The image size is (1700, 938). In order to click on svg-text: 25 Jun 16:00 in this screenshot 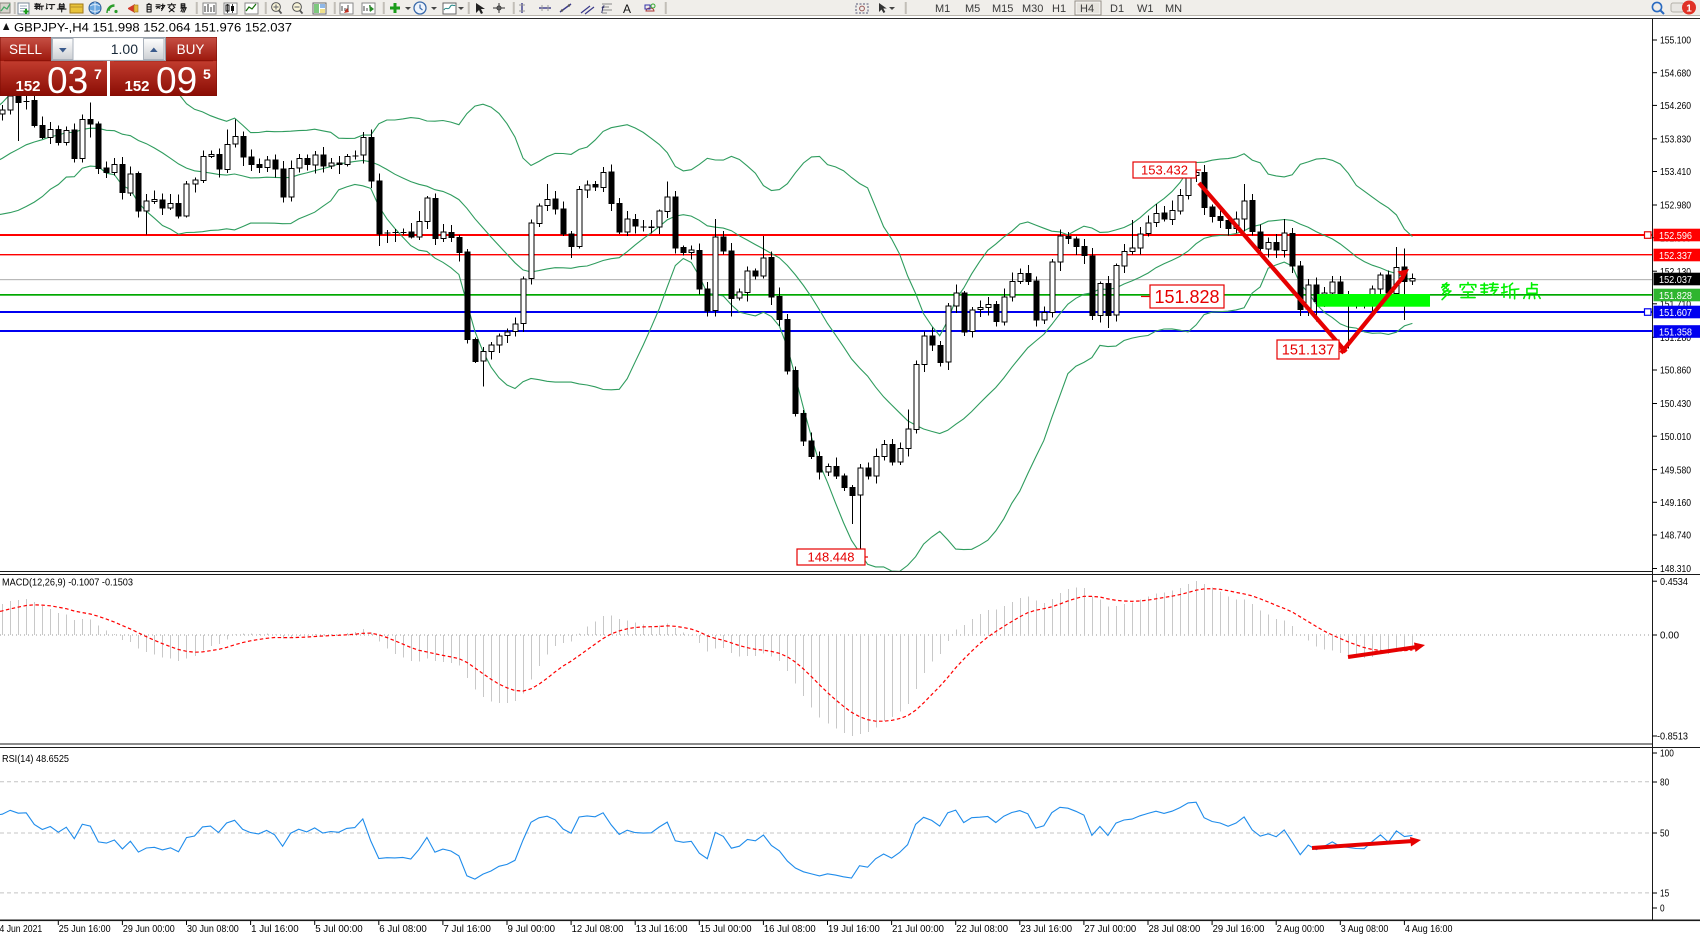, I will do `click(85, 929)`.